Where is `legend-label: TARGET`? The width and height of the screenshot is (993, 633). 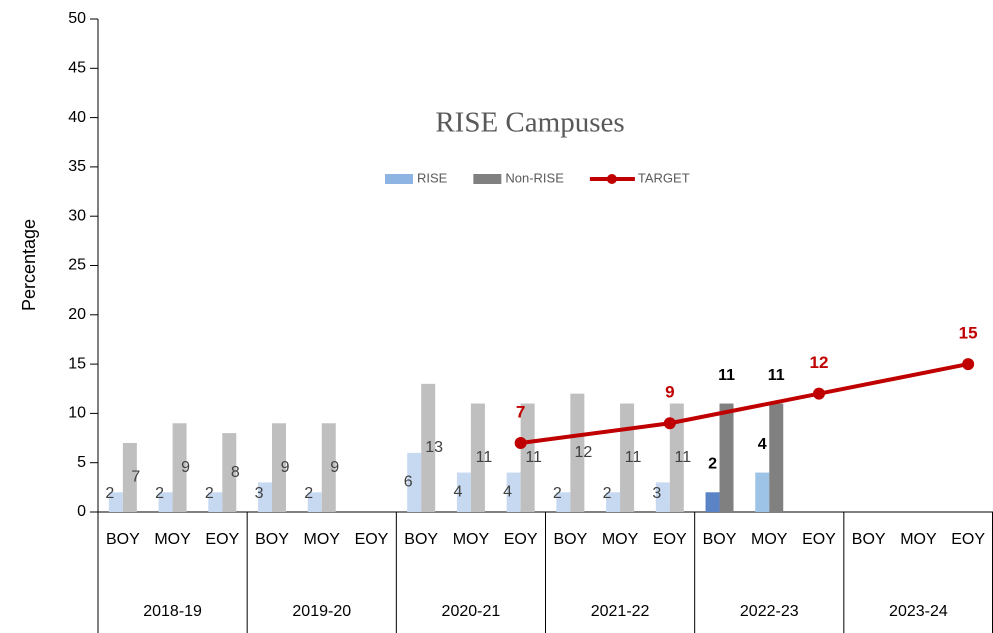
legend-label: TARGET is located at coordinates (664, 177).